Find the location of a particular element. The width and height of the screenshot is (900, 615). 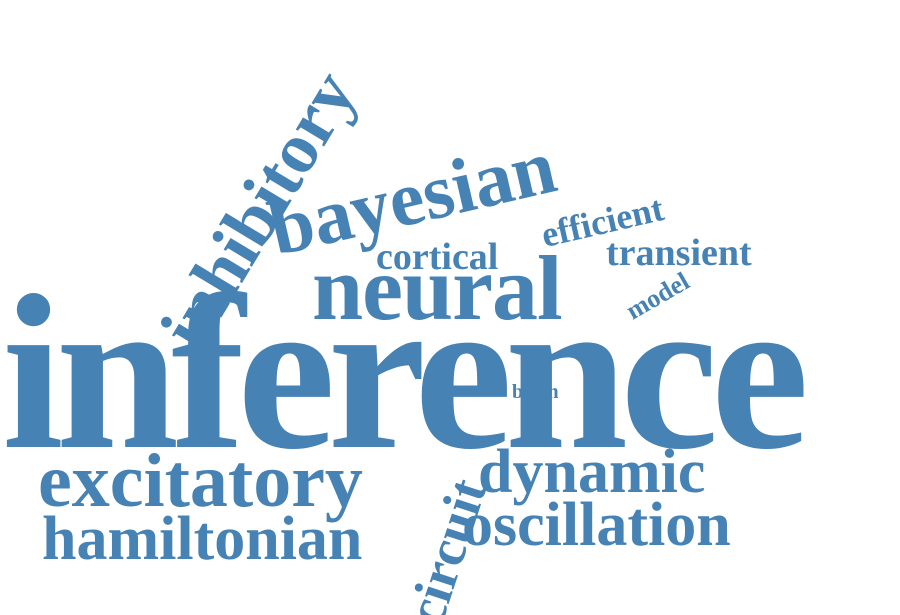

word-excitatory: excitatory is located at coordinates (200, 481).